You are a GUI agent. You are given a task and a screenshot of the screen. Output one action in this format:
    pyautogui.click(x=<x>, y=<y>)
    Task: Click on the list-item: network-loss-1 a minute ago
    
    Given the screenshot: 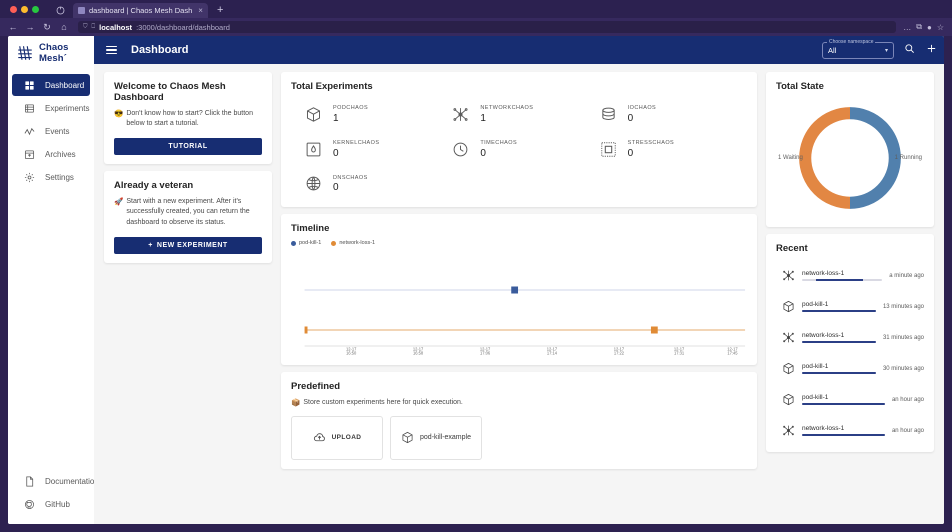 What is the action you would take?
    pyautogui.click(x=850, y=275)
    